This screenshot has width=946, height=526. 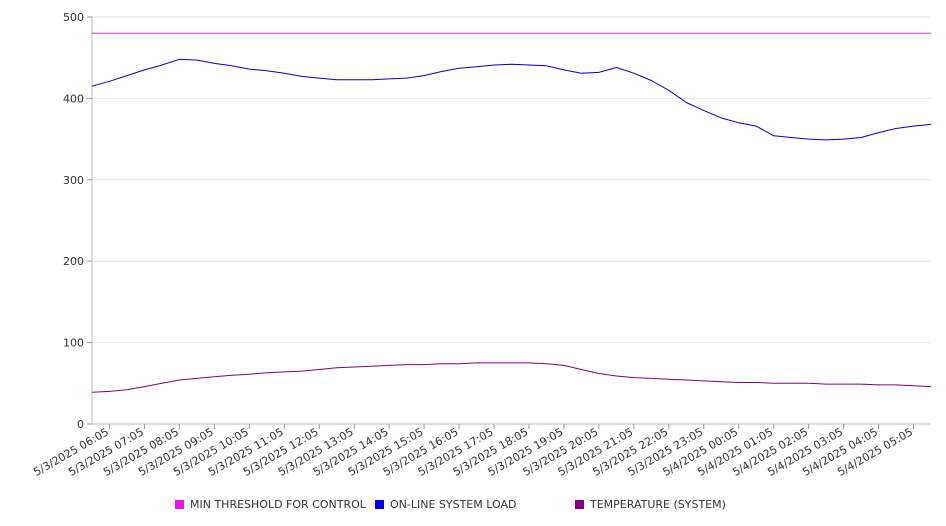 I want to click on y-tick-label: 300, so click(x=73, y=180).